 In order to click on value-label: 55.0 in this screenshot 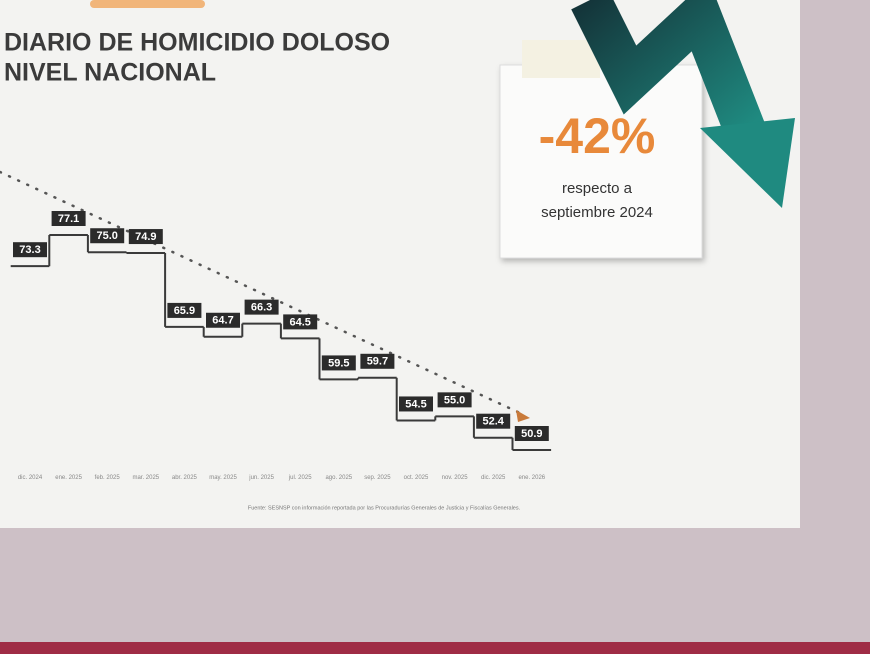, I will do `click(454, 400)`.